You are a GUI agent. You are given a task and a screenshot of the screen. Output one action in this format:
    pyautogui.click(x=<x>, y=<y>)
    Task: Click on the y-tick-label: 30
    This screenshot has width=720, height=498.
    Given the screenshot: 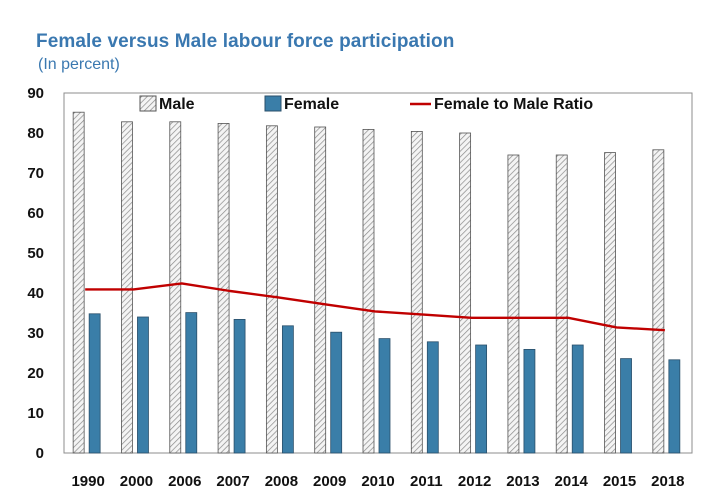 What is the action you would take?
    pyautogui.click(x=35, y=333)
    